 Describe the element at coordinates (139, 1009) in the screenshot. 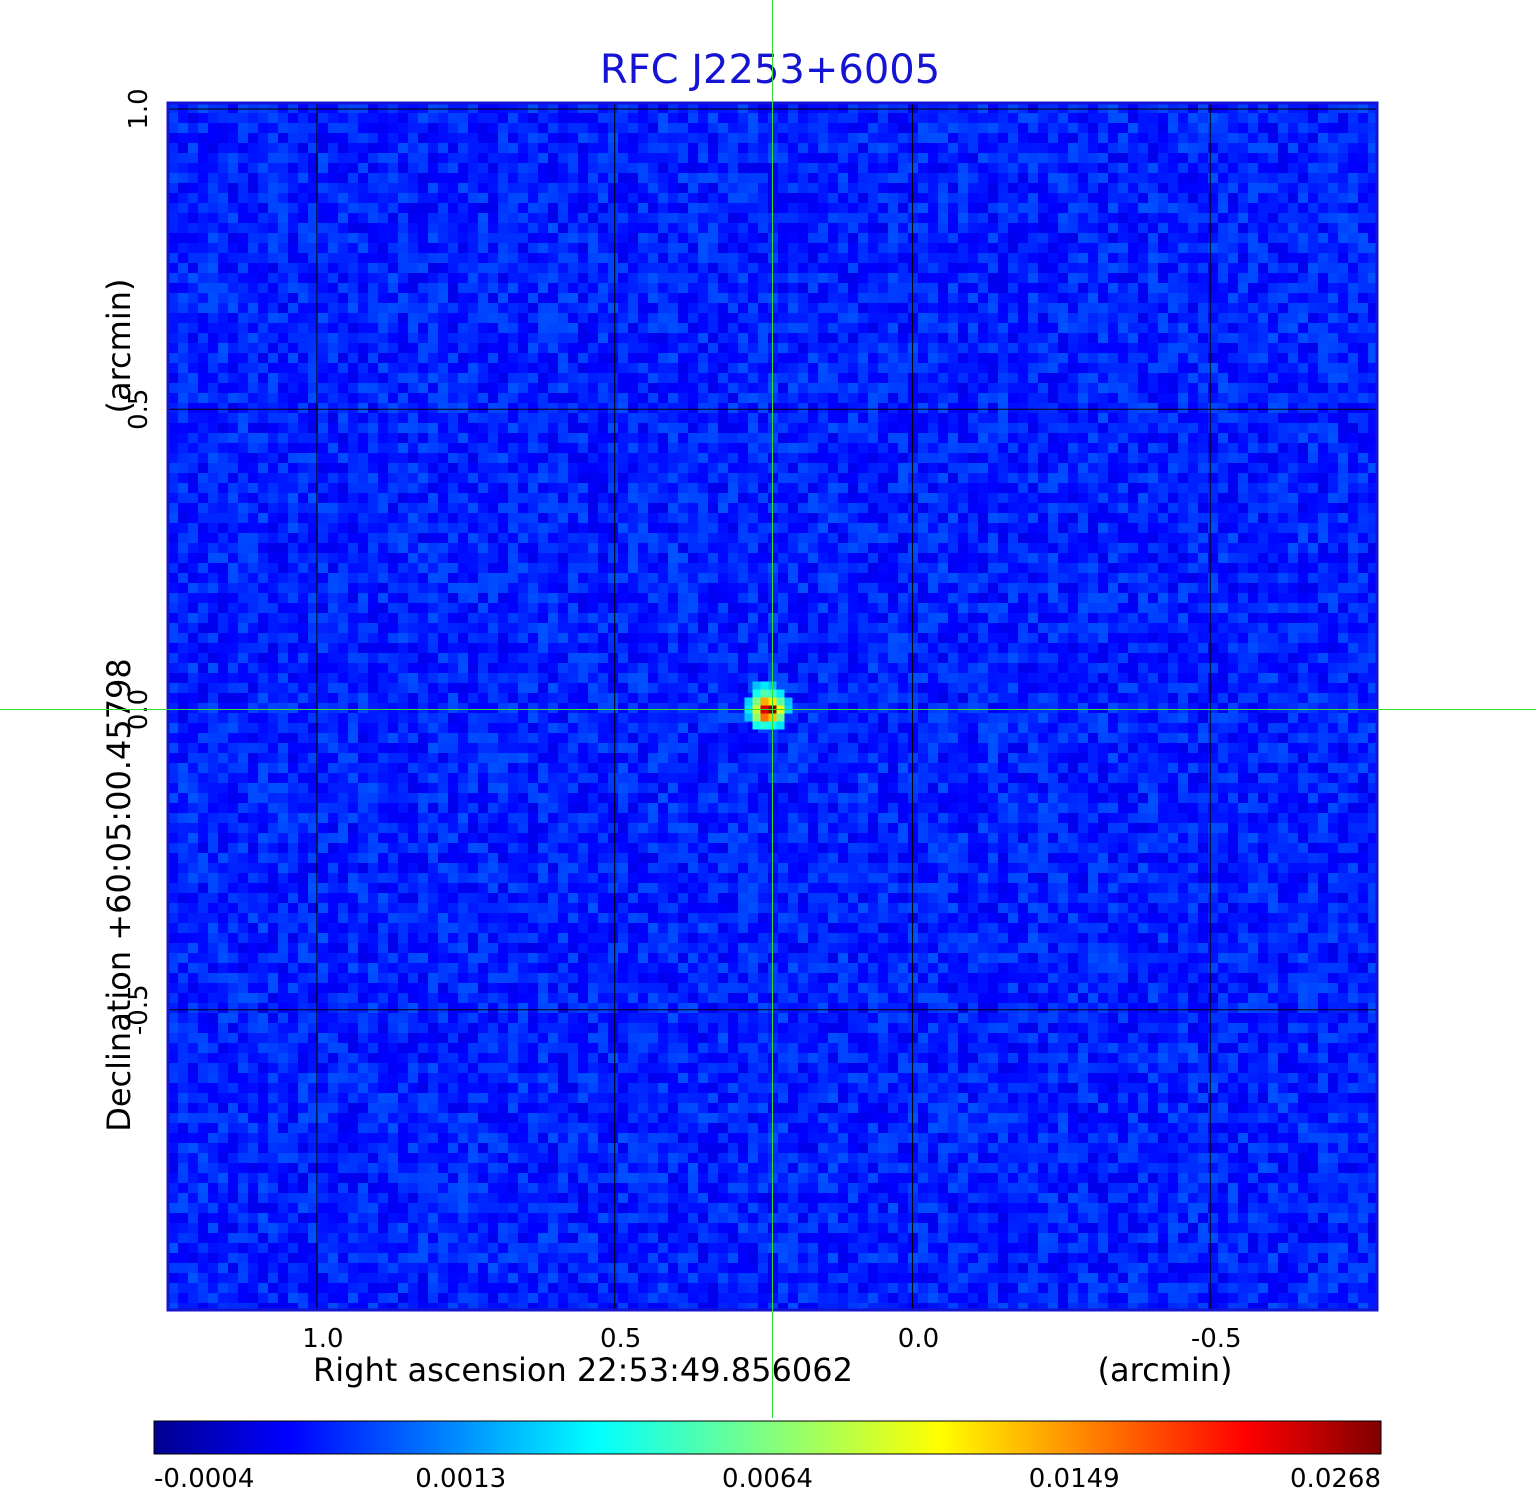

I see `y-tick-label: -0.5` at that location.